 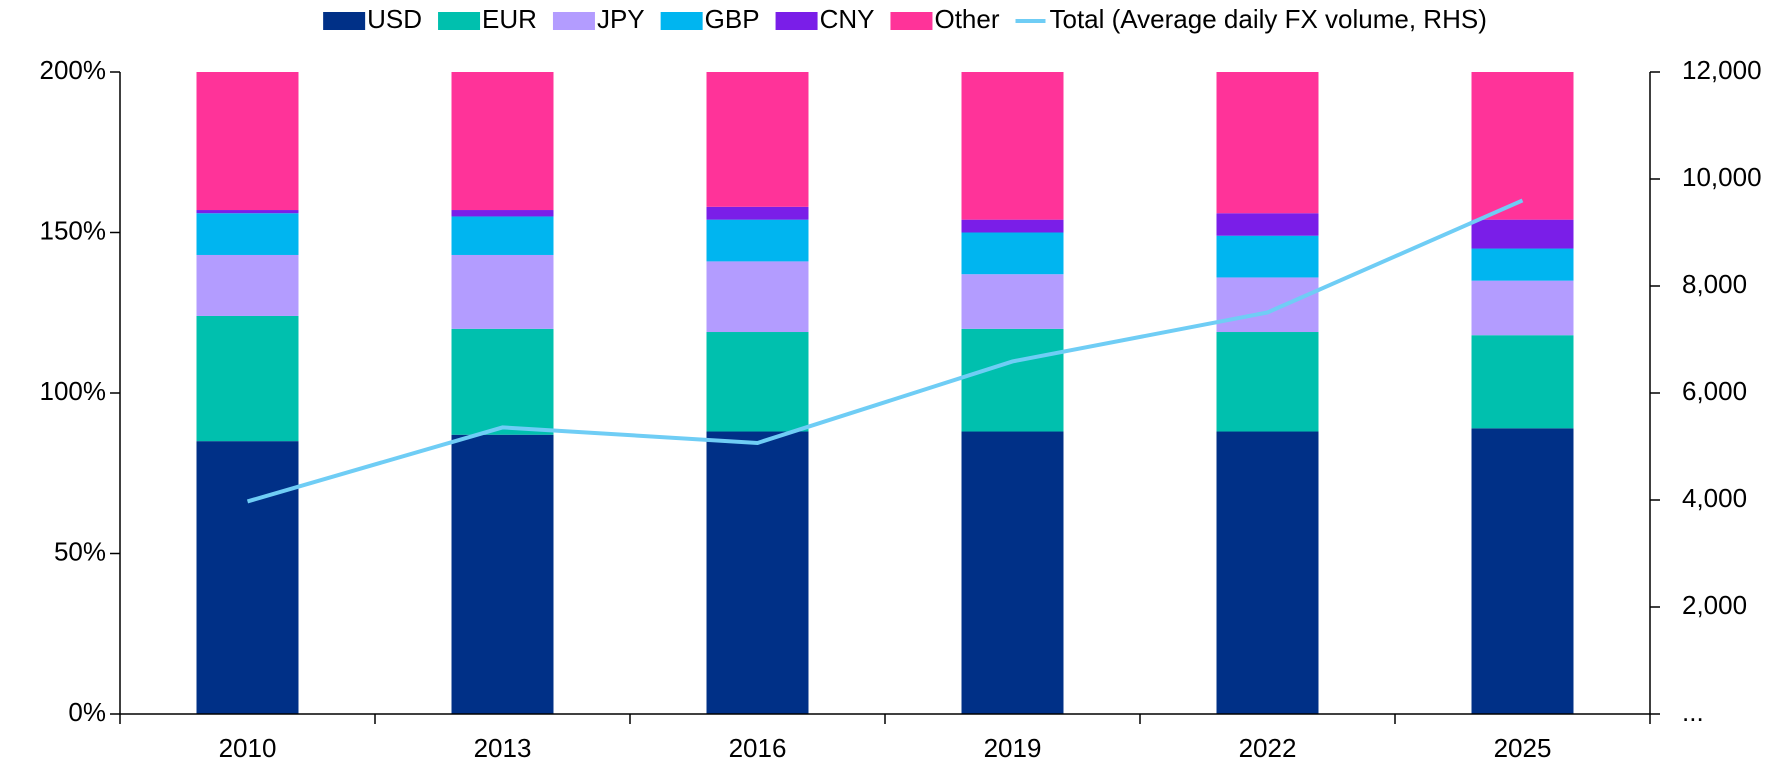 What do you see at coordinates (1013, 747) in the screenshot?
I see `x-tick-label: 2019` at bounding box center [1013, 747].